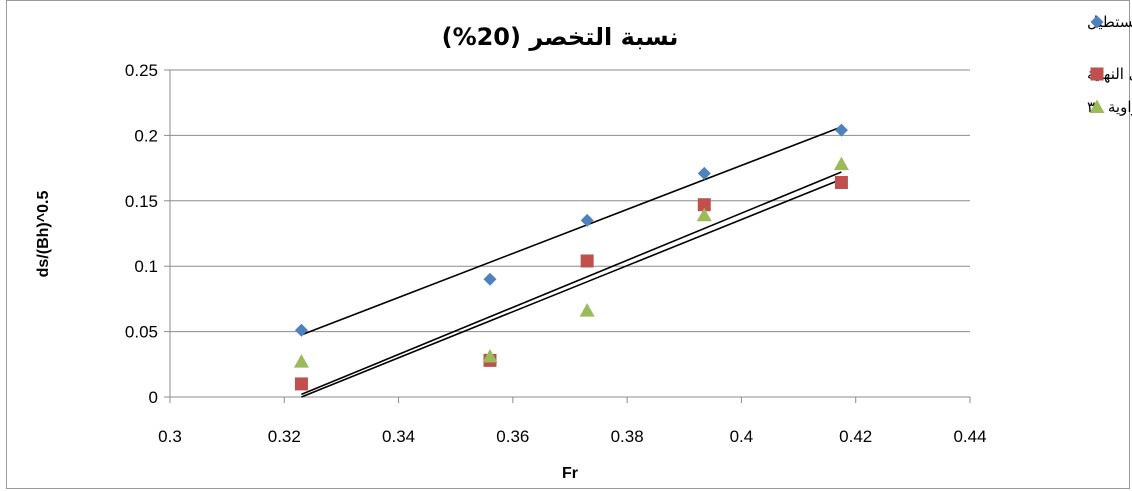 The height and width of the screenshot is (491, 1132). I want to click on x-tick-label-6: 0.42, so click(855, 436).